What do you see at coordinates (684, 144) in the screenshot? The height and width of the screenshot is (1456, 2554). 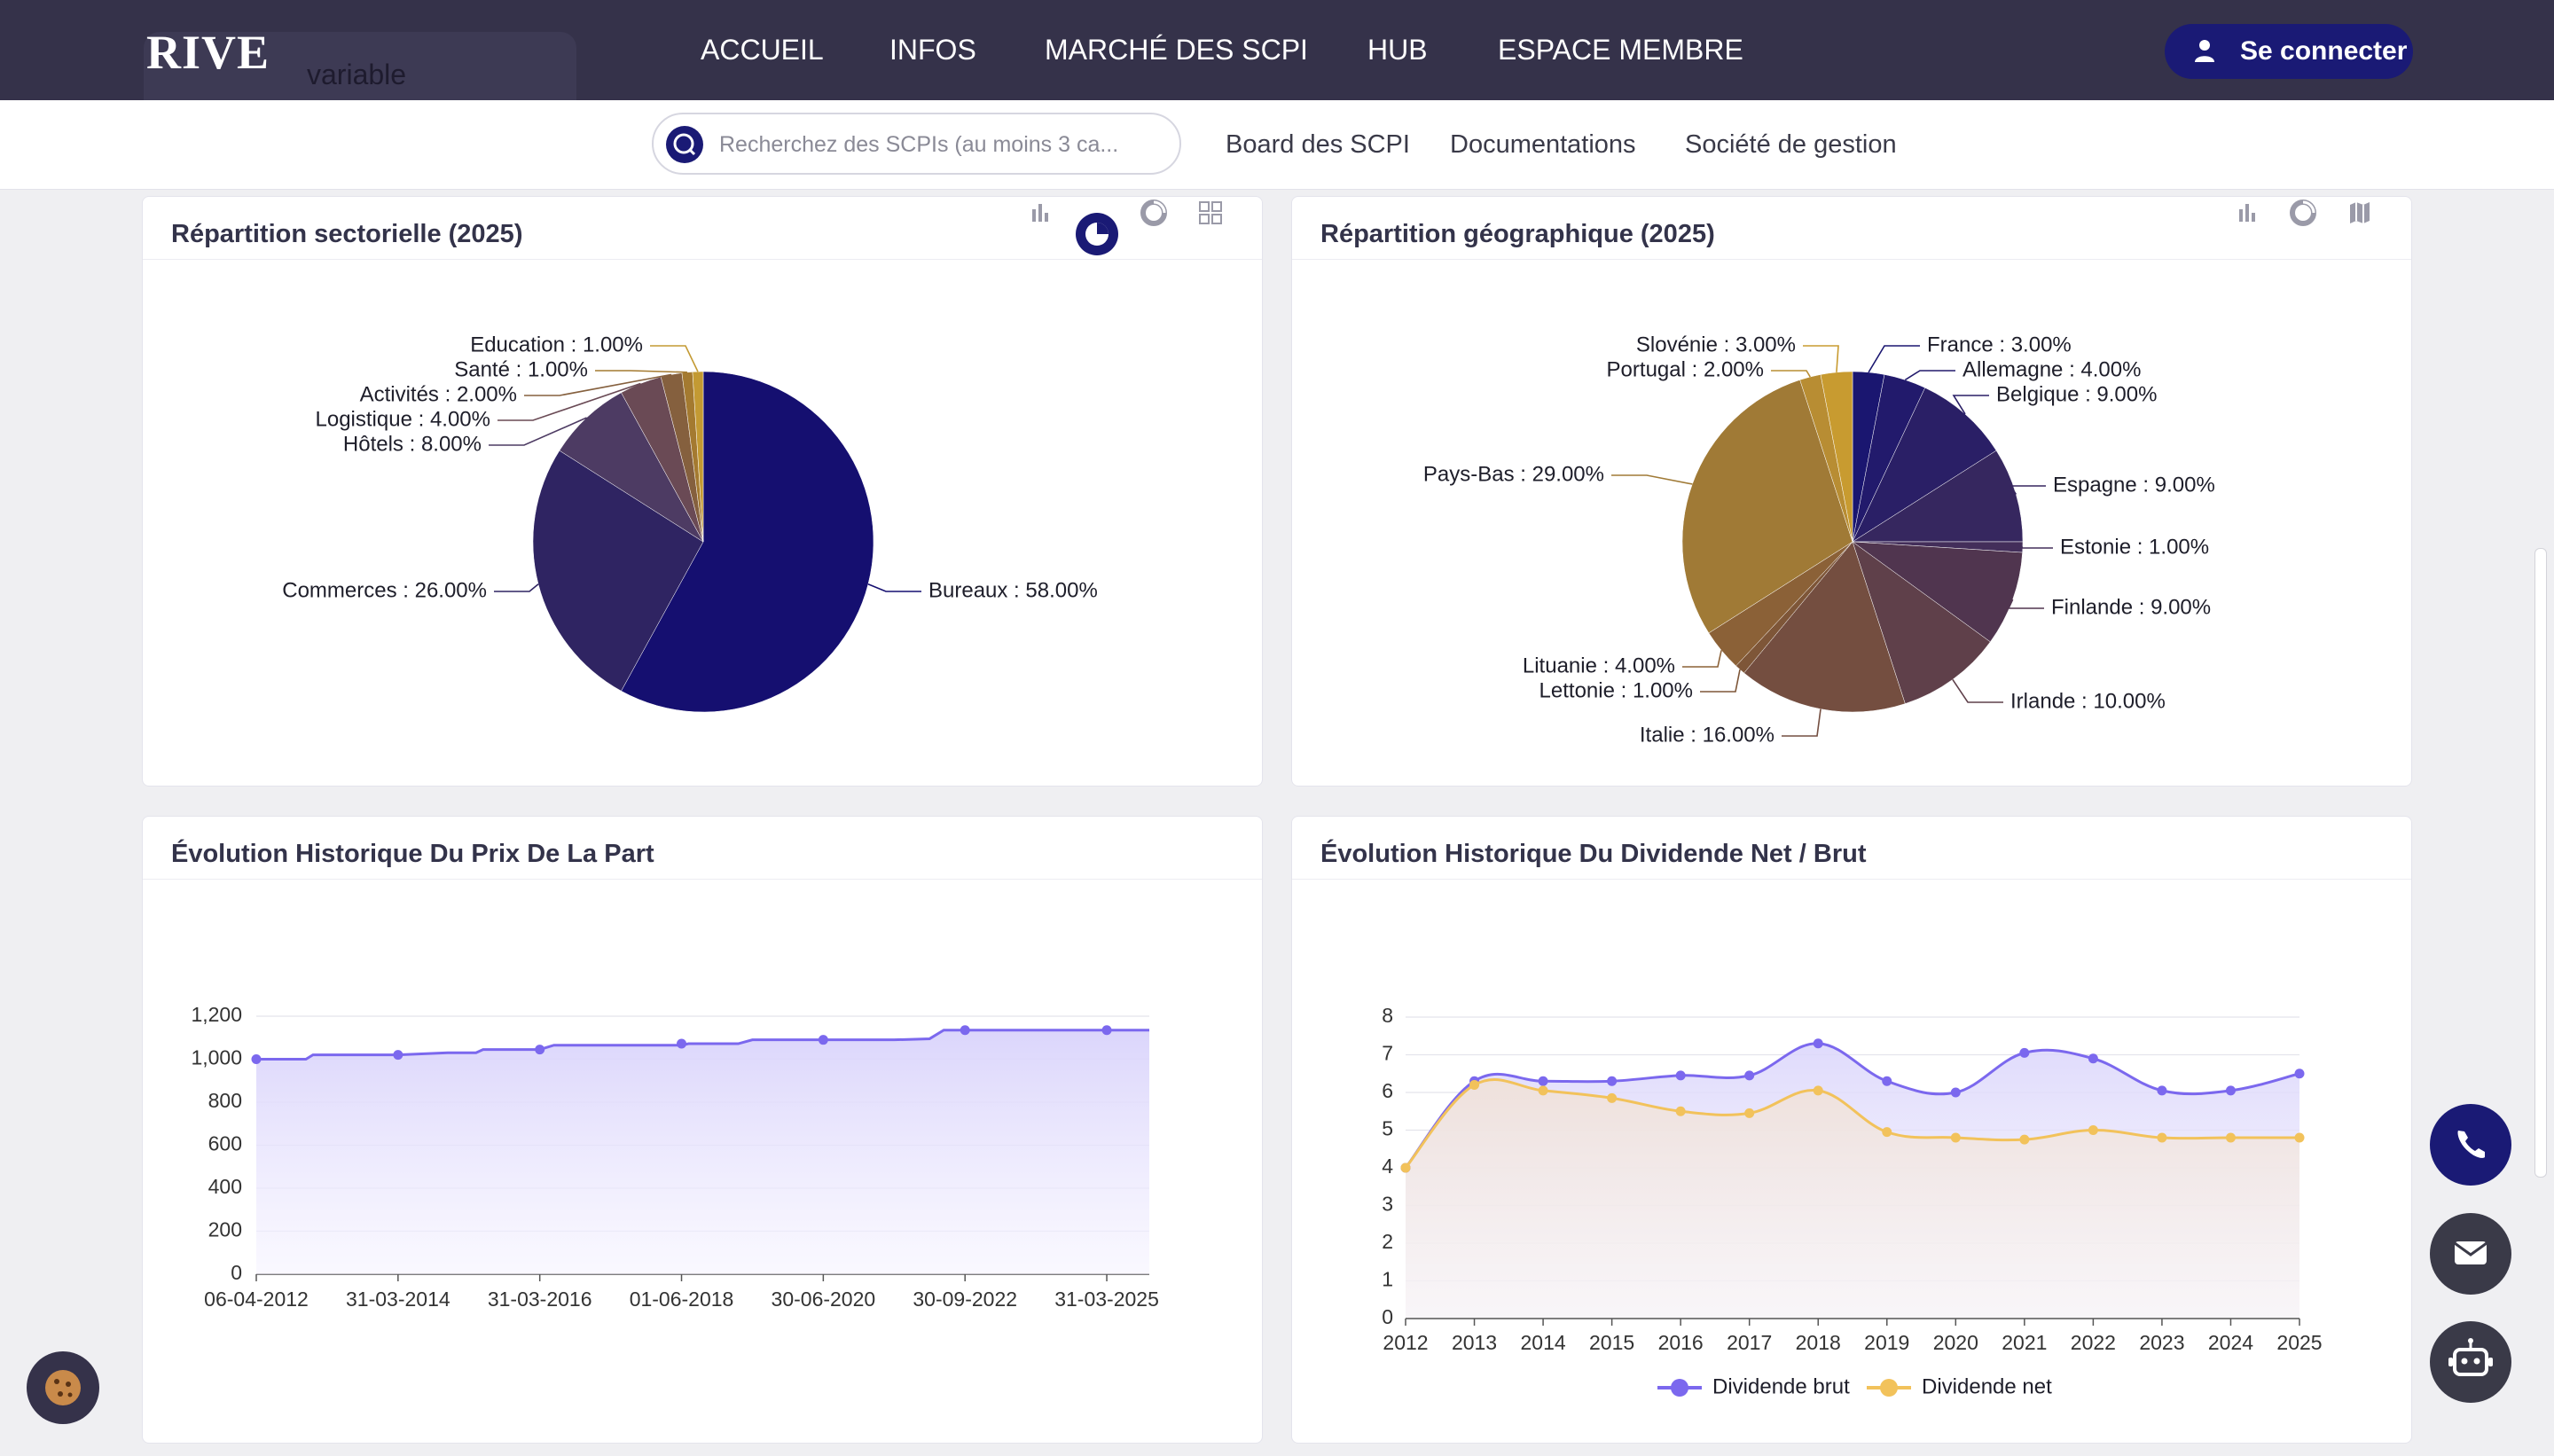 I see `search-icon` at bounding box center [684, 144].